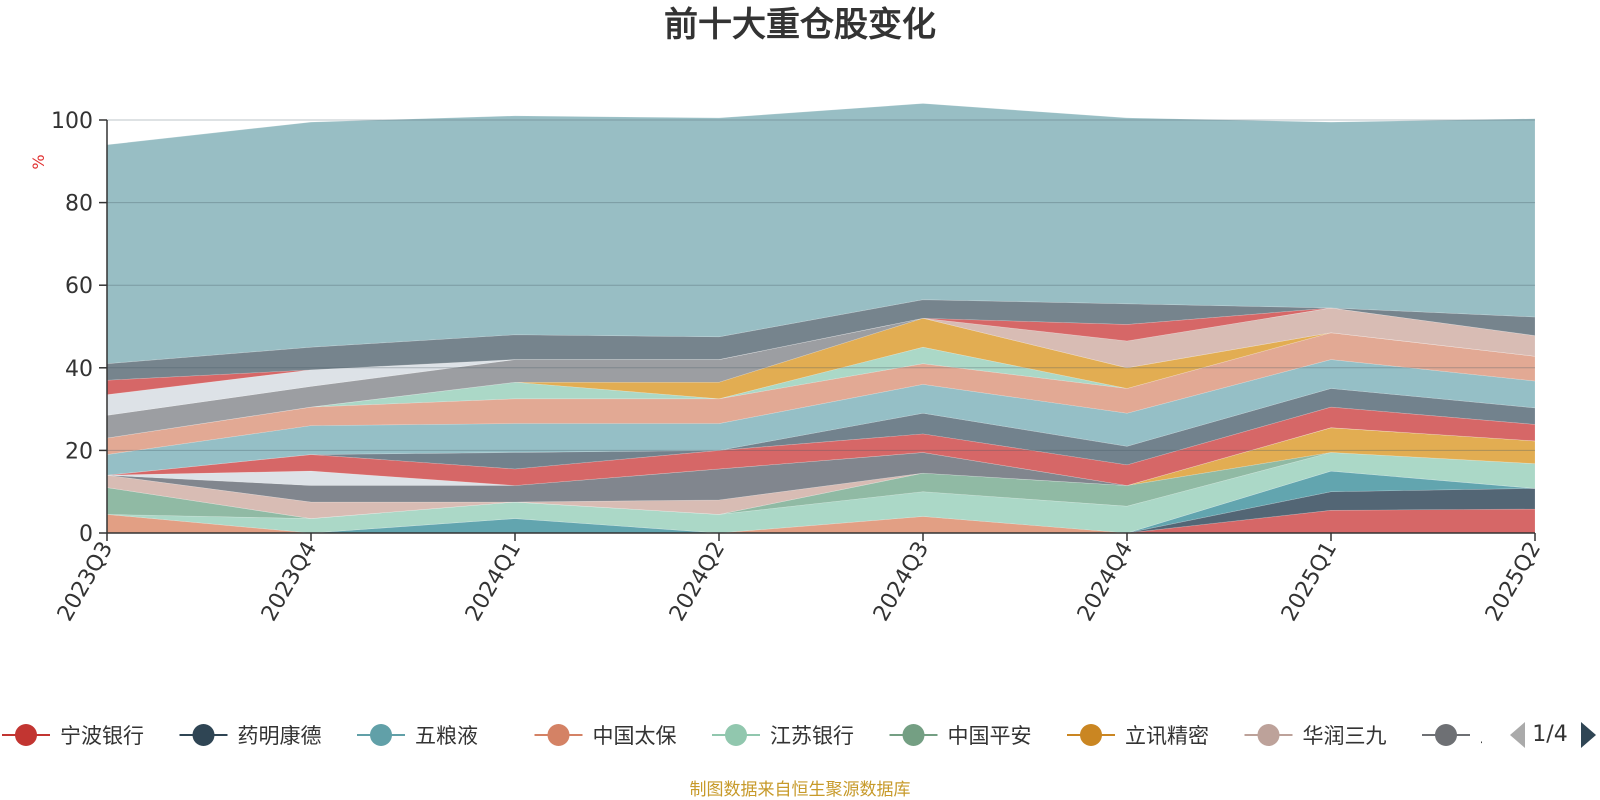 The image size is (1600, 800). What do you see at coordinates (1517, 735) in the screenshot?
I see `legend-prev-icon` at bounding box center [1517, 735].